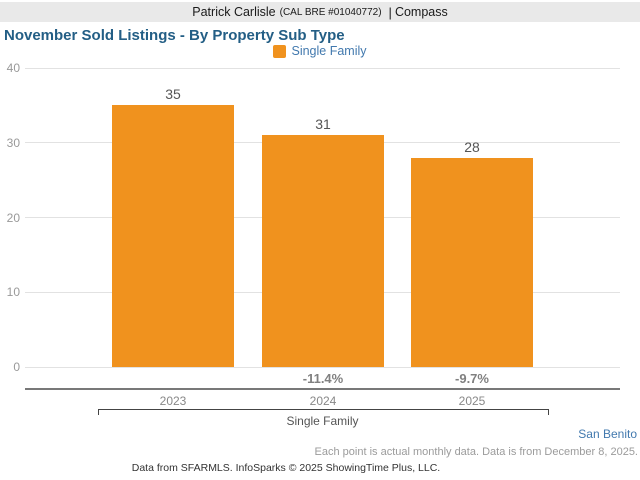 Image resolution: width=640 pixels, height=480 pixels. Describe the element at coordinates (472, 401) in the screenshot. I see `x-category-label-2025: 2025` at that location.